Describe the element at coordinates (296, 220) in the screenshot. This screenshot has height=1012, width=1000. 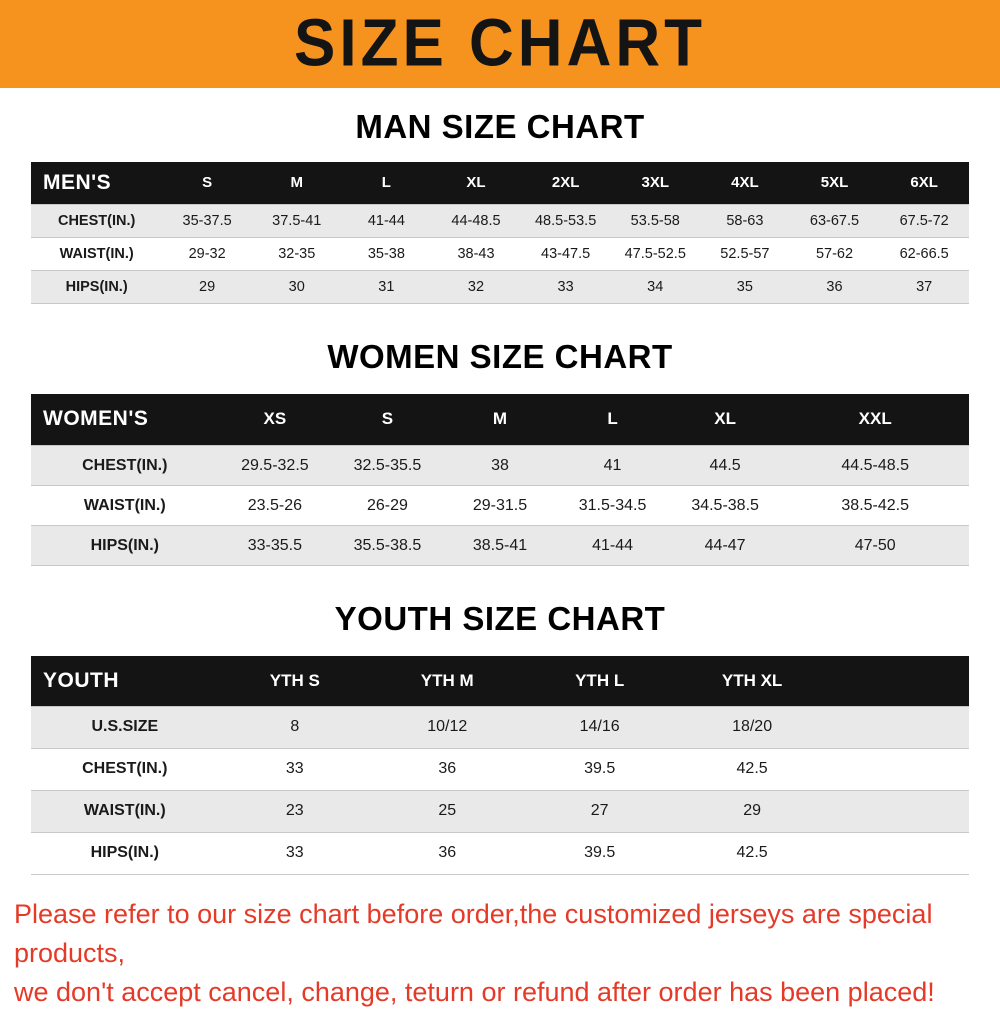
I see `size-value: 37.5-41` at that location.